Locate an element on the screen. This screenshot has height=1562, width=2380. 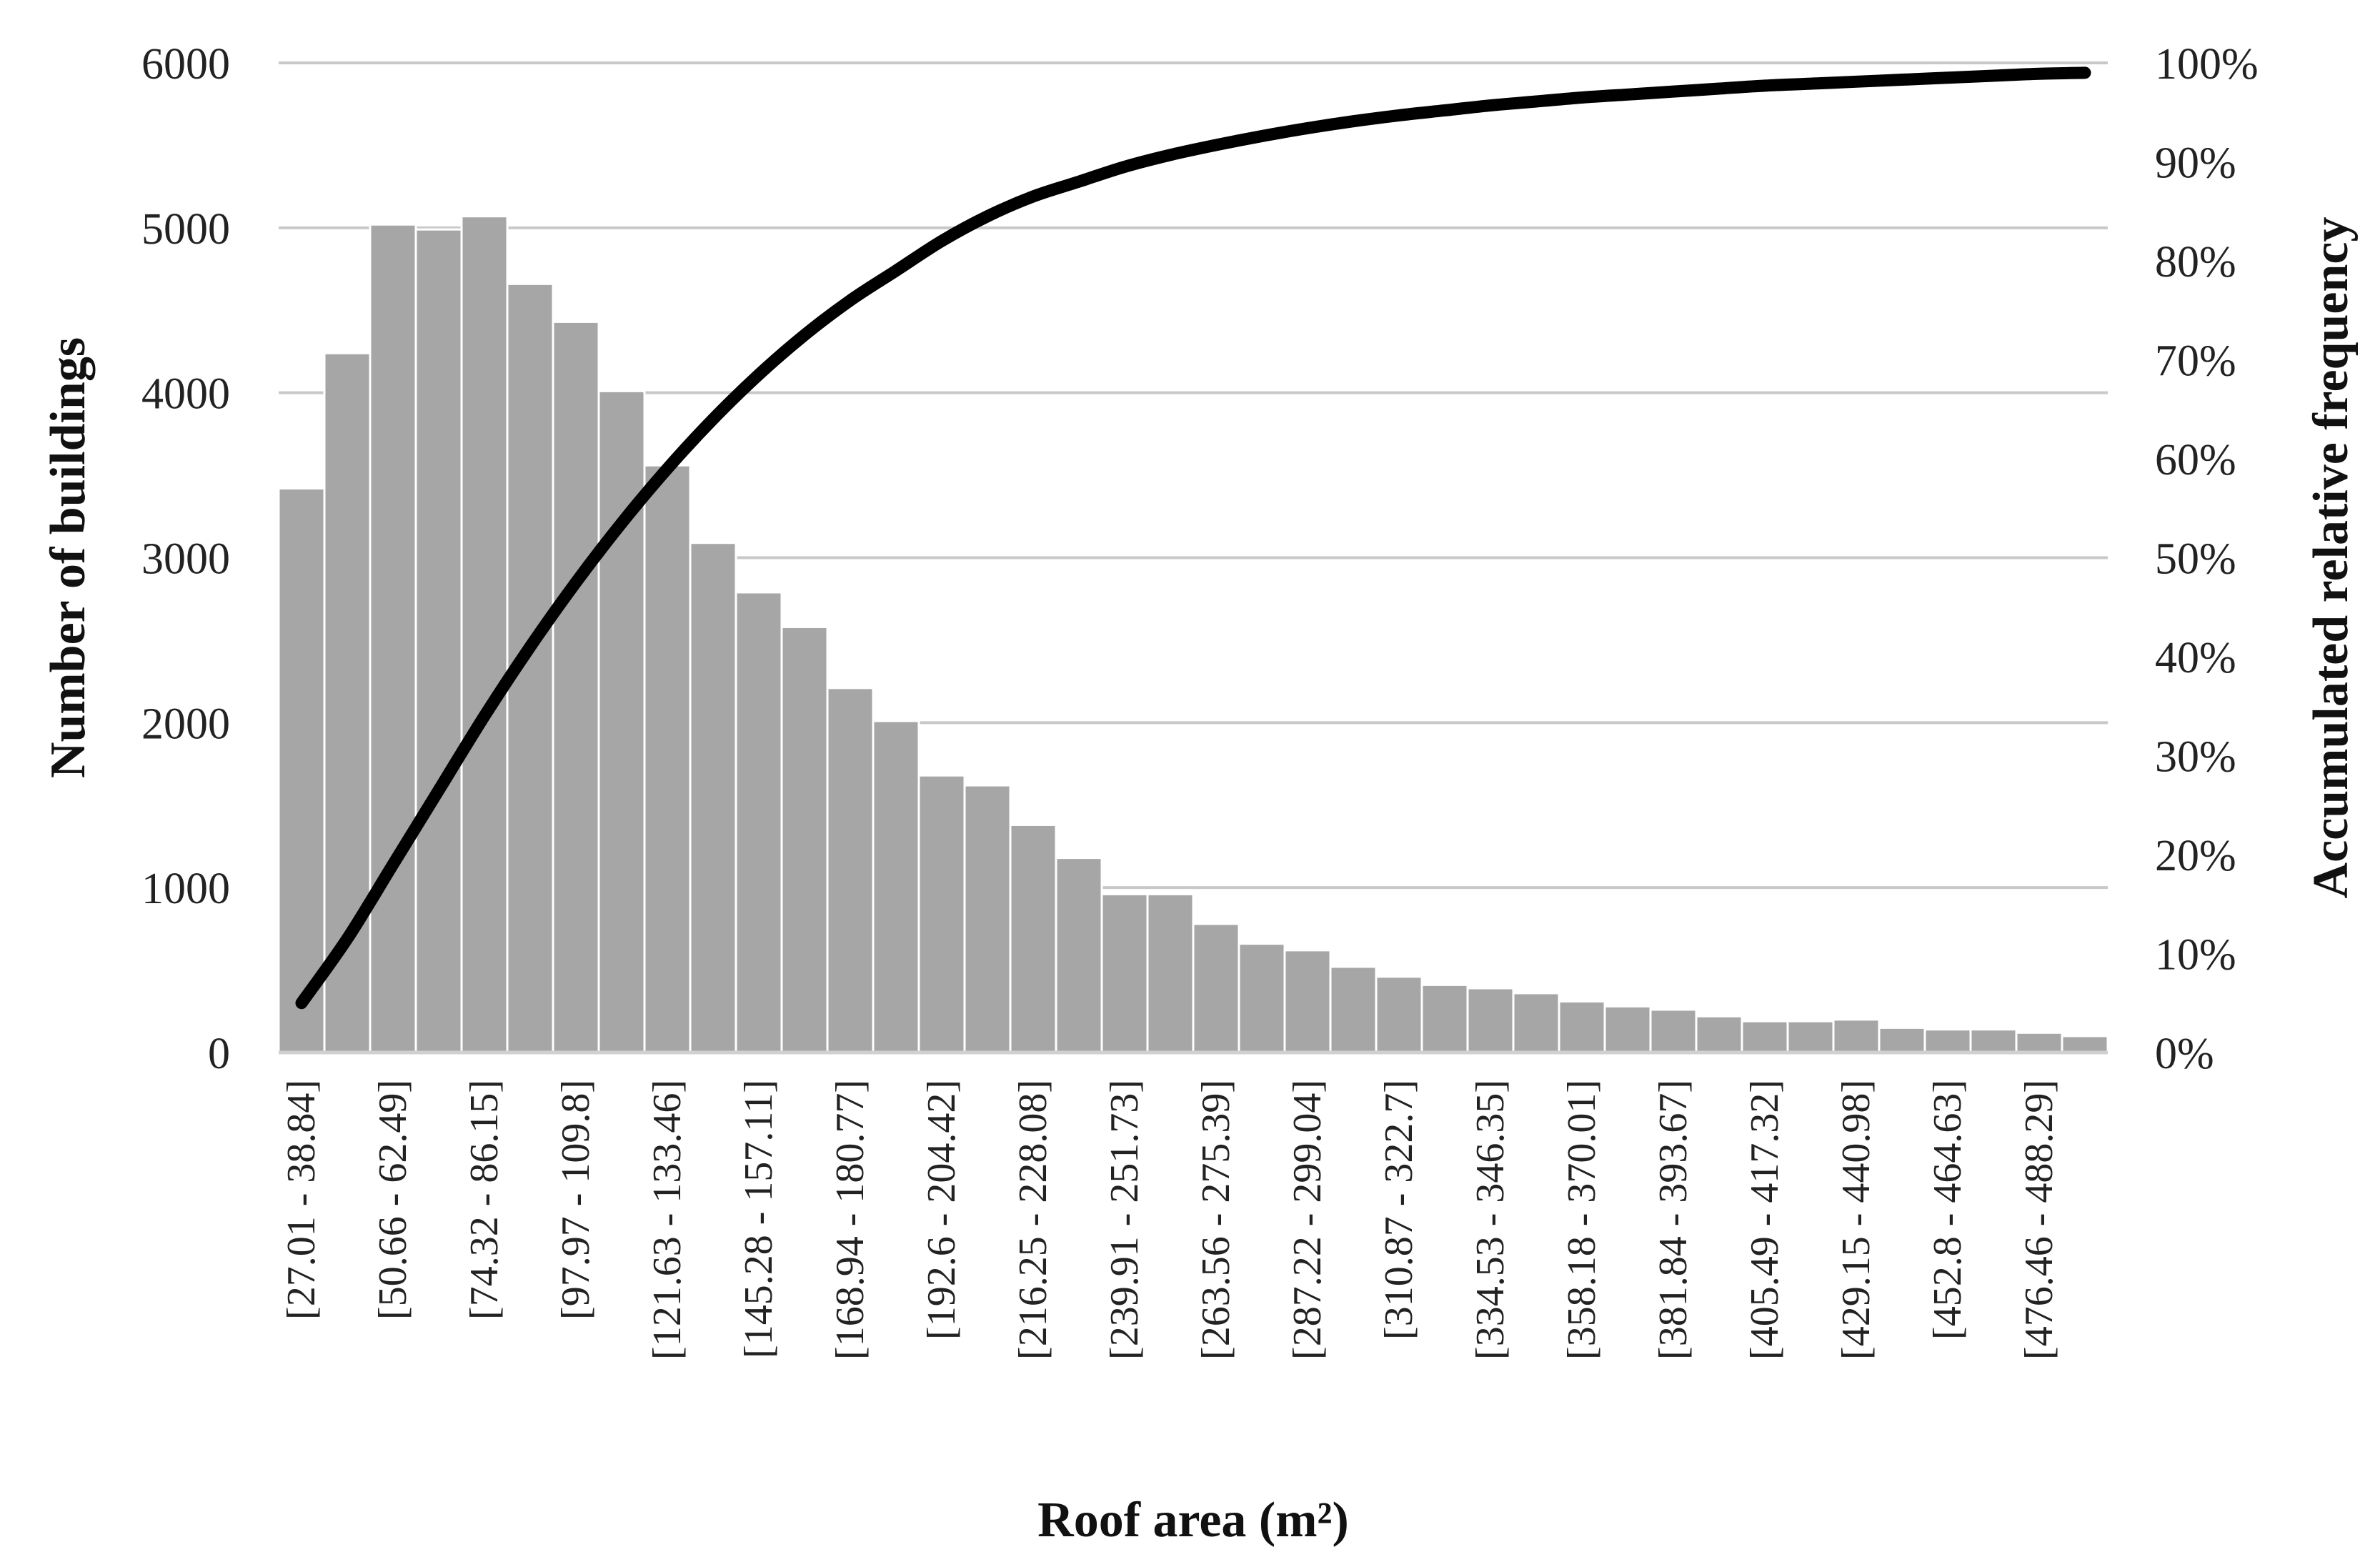
x-category-label: [452.8 - 464.63] is located at coordinates (1948, 1210).